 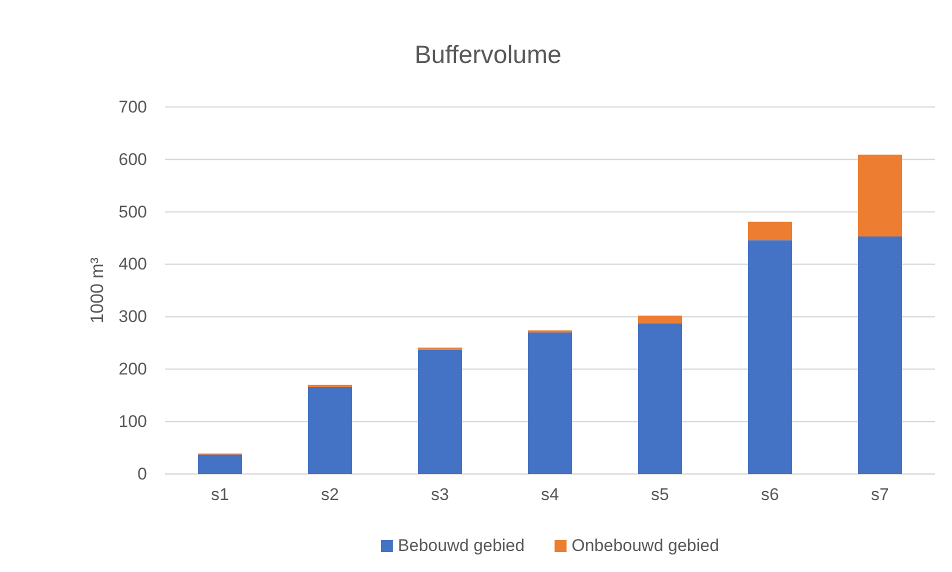 I want to click on x-tick-label: s4, so click(x=550, y=494).